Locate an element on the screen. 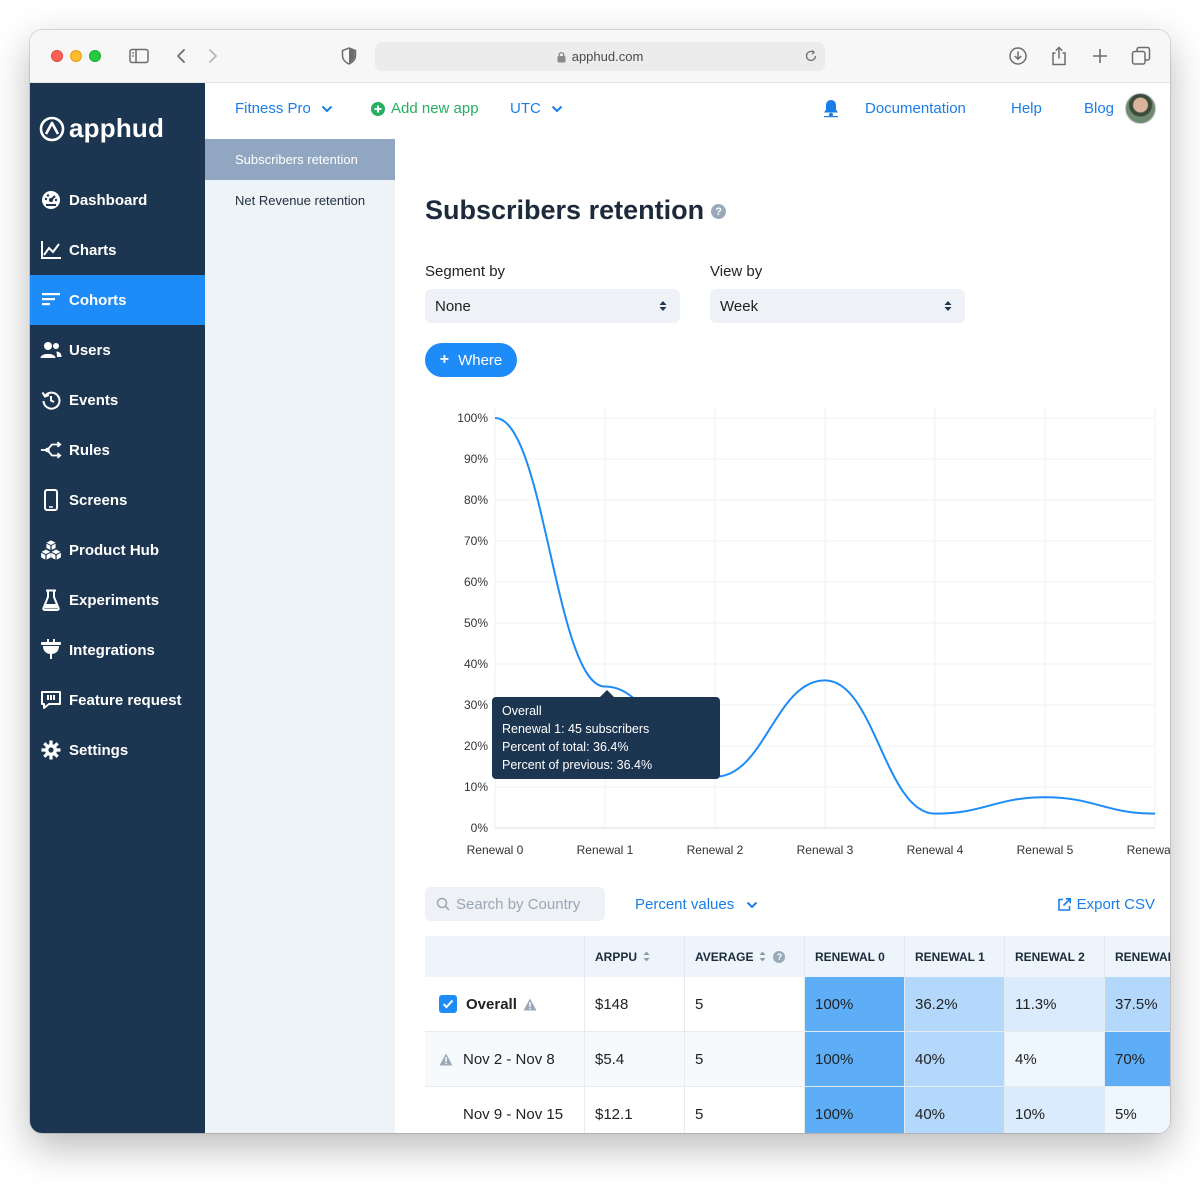 Image resolution: width=1200 pixels, height=1190 pixels. app-selector: Fitness Pro is located at coordinates (284, 108).